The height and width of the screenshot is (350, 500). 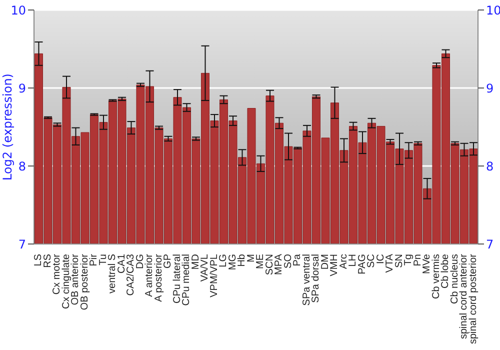 What do you see at coordinates (362, 264) in the screenshot?
I see `x-tick-label: PAG` at bounding box center [362, 264].